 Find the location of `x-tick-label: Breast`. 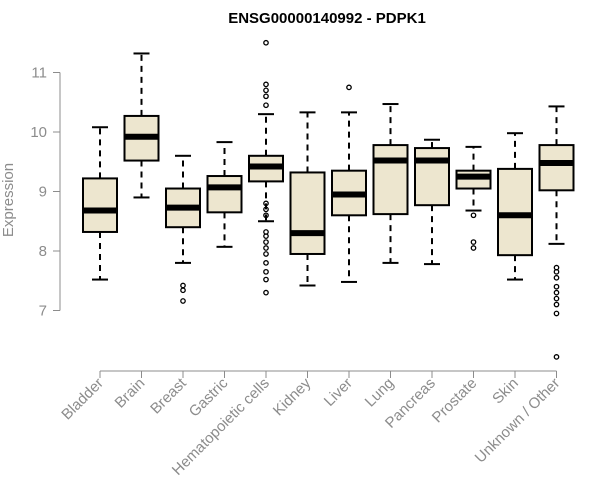

x-tick-label: Breast is located at coordinates (168, 395).